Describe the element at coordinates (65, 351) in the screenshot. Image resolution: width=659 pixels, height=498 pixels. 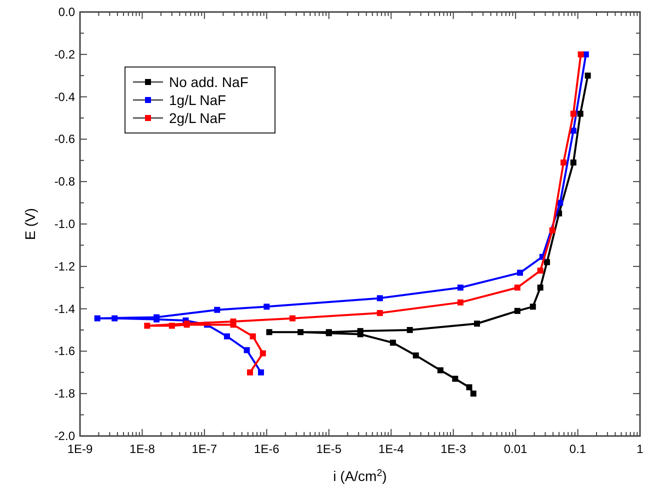
I see `y-tick-label: -1.6` at that location.